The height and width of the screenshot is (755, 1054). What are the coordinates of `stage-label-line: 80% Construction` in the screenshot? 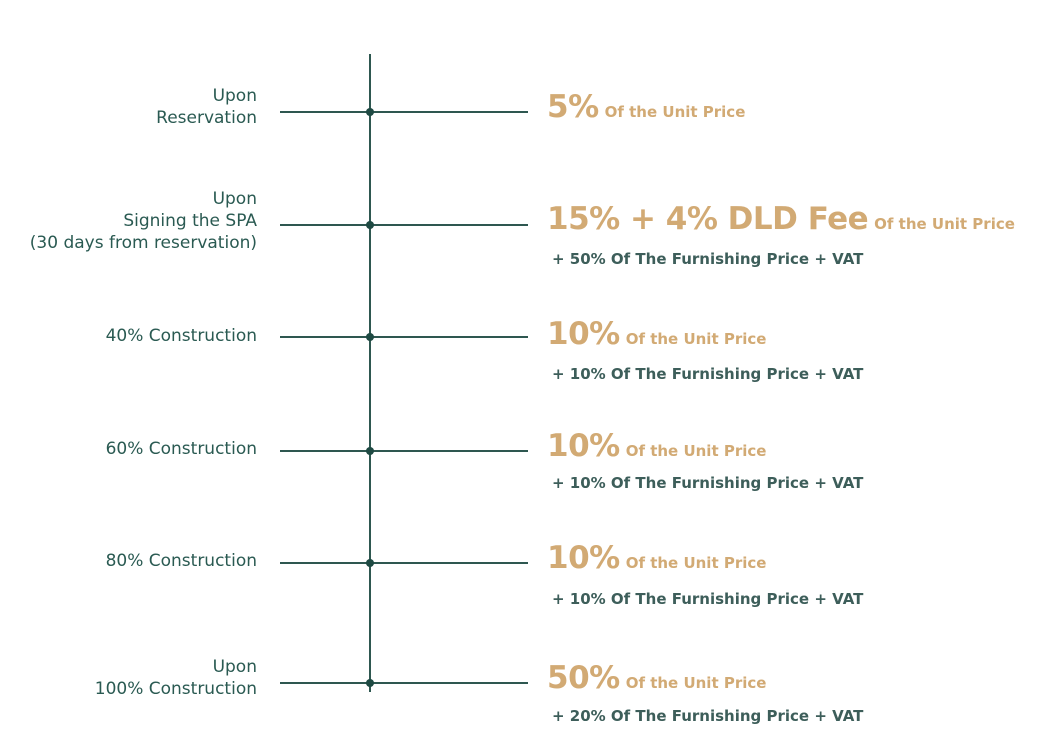 It's located at (181, 561).